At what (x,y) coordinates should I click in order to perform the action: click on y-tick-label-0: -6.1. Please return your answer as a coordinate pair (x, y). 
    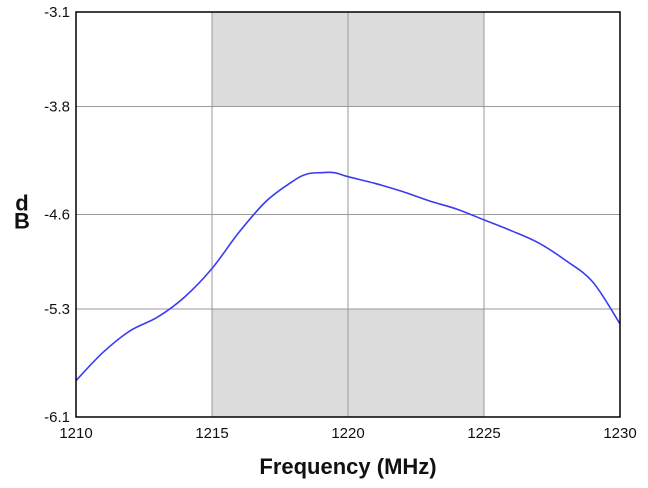
    Looking at the image, I should click on (57, 417).